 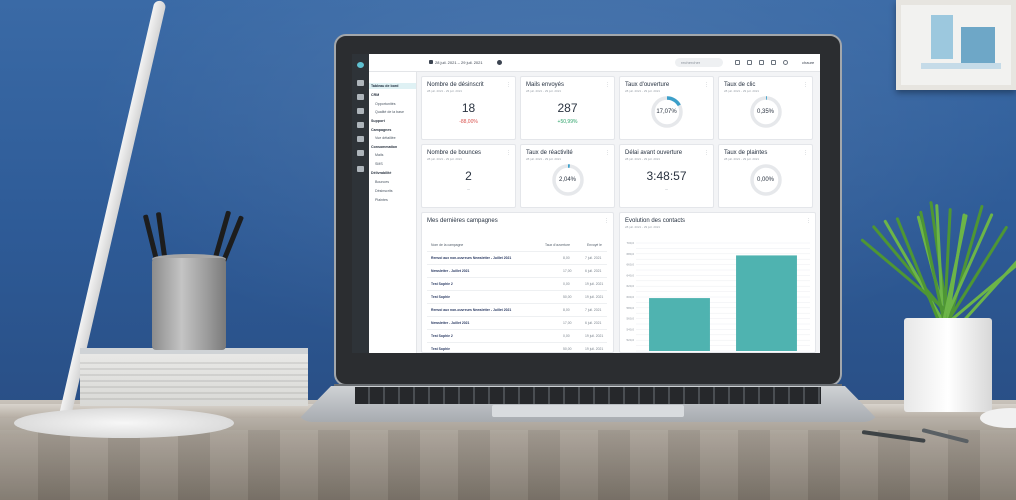 What do you see at coordinates (761, 62) in the screenshot?
I see `grid-icon` at bounding box center [761, 62].